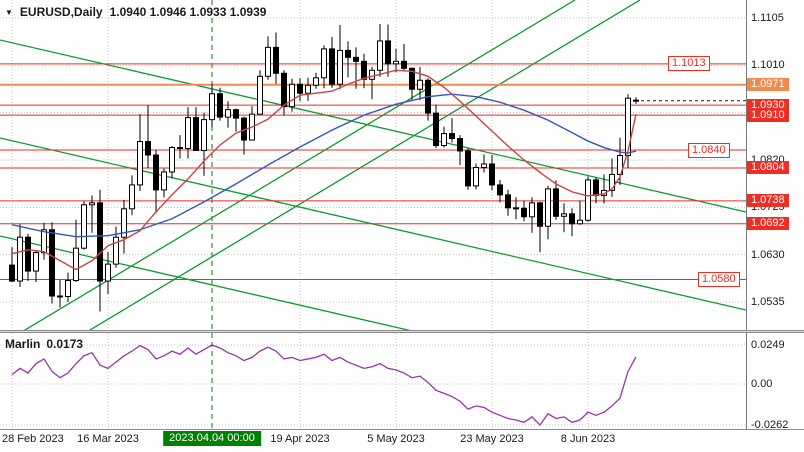  What do you see at coordinates (709, 150) in the screenshot?
I see `price-level-tag: 1.0840` at bounding box center [709, 150].